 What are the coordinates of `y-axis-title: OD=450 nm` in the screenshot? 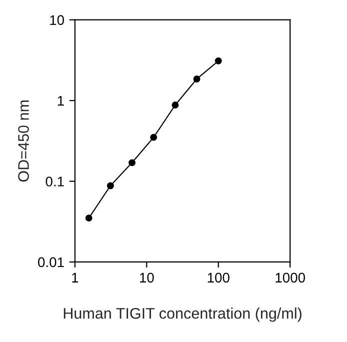 It's located at (23, 141).